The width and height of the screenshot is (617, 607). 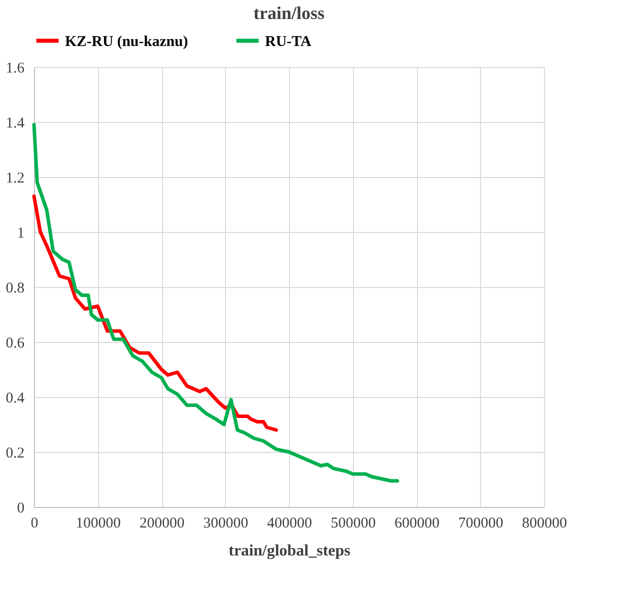 I want to click on y-tick-label: 1.2, so click(x=15, y=178).